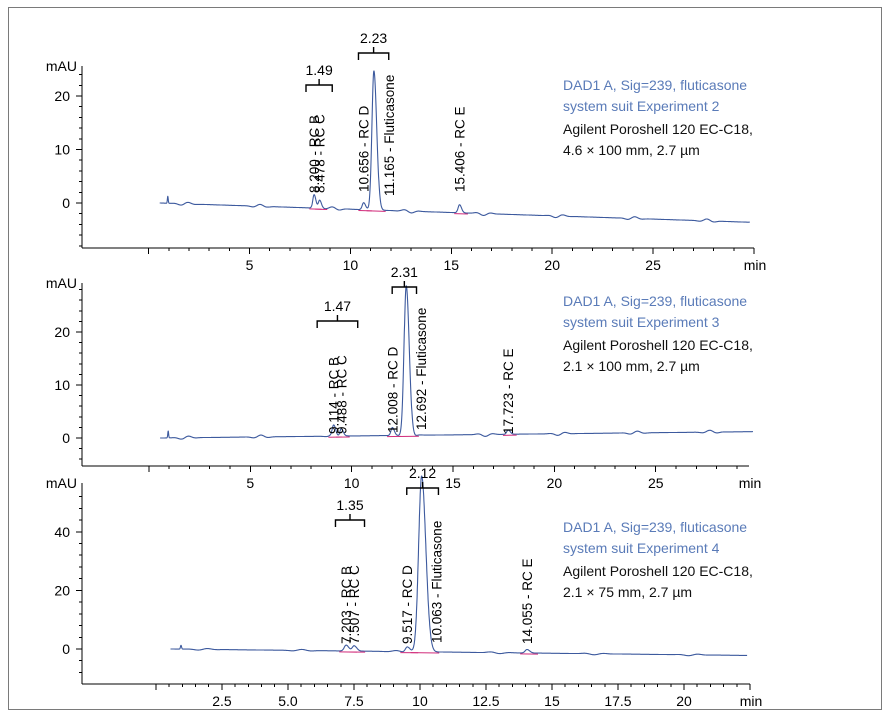 Image resolution: width=891 pixels, height=719 pixels. What do you see at coordinates (288, 701) in the screenshot?
I see `x-tick-label: 5.0` at bounding box center [288, 701].